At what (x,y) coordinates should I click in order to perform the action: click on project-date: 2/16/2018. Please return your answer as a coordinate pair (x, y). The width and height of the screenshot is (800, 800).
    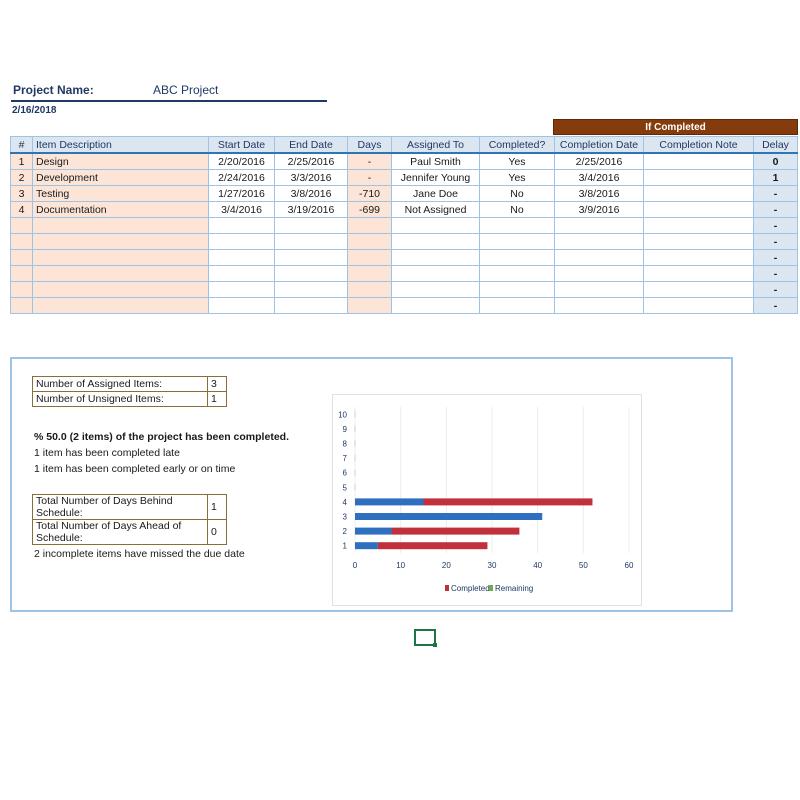
    Looking at the image, I should click on (34, 110).